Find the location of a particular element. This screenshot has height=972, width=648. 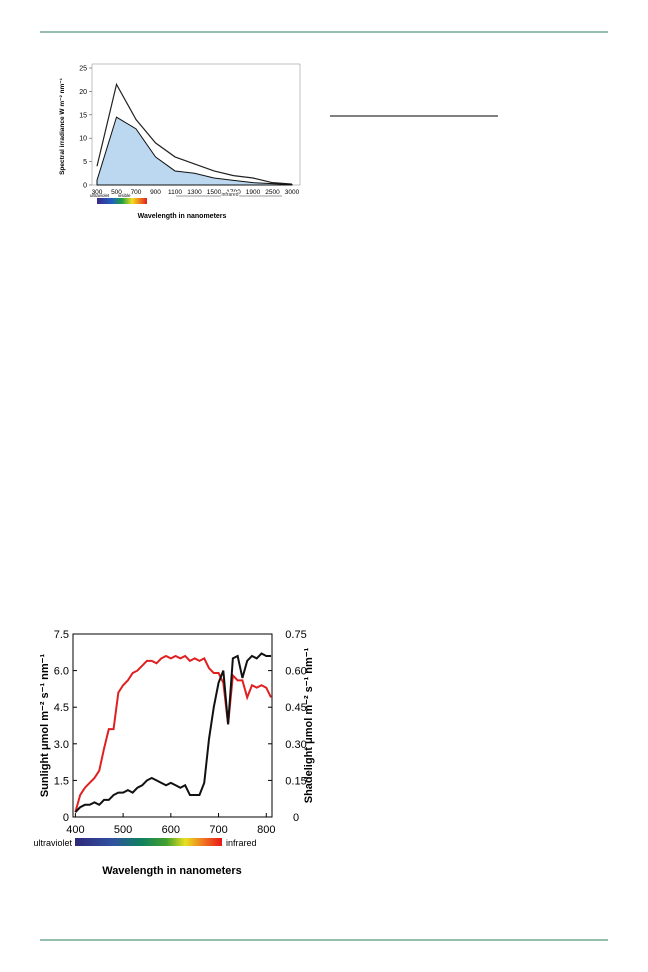

x-tick-label: 600 is located at coordinates (171, 830).